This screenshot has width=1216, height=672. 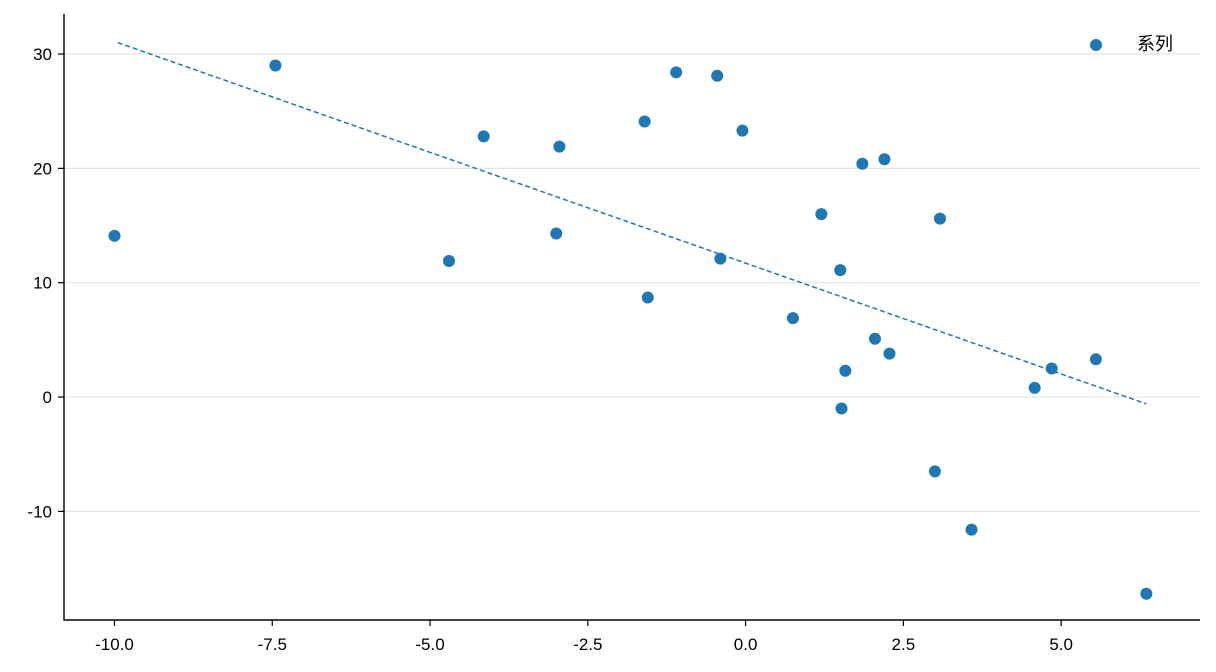 What do you see at coordinates (1061, 644) in the screenshot?
I see `x-tick-label-6: 5.0` at bounding box center [1061, 644].